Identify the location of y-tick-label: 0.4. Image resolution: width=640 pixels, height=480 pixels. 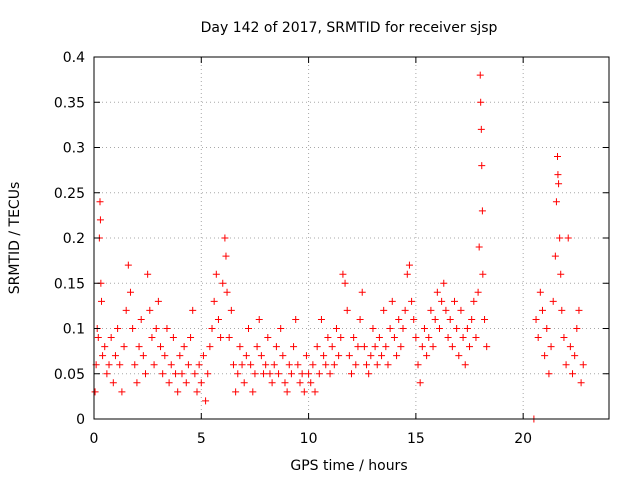
(74, 58).